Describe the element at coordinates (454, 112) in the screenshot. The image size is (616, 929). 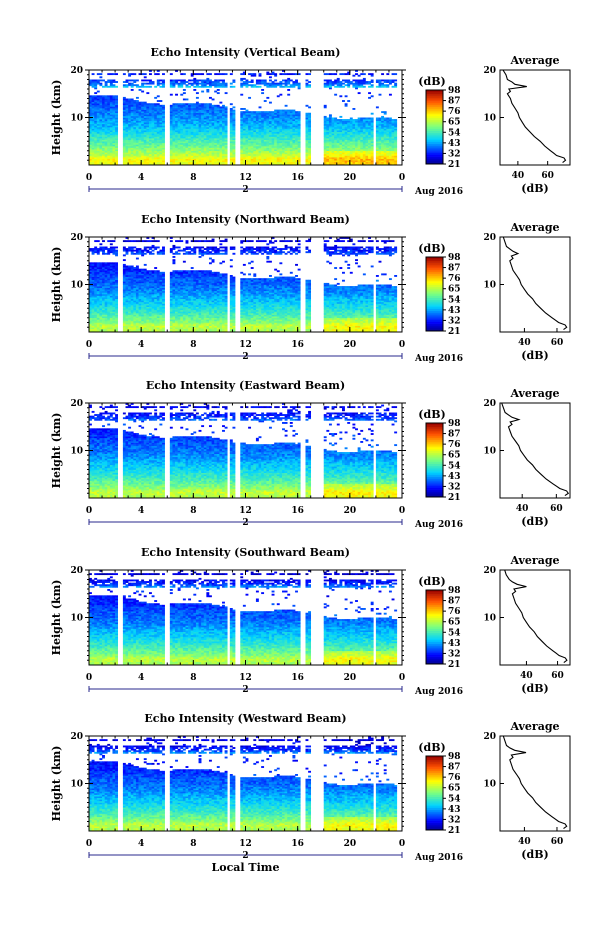
I see `colorbar-tick-label: 76` at that location.